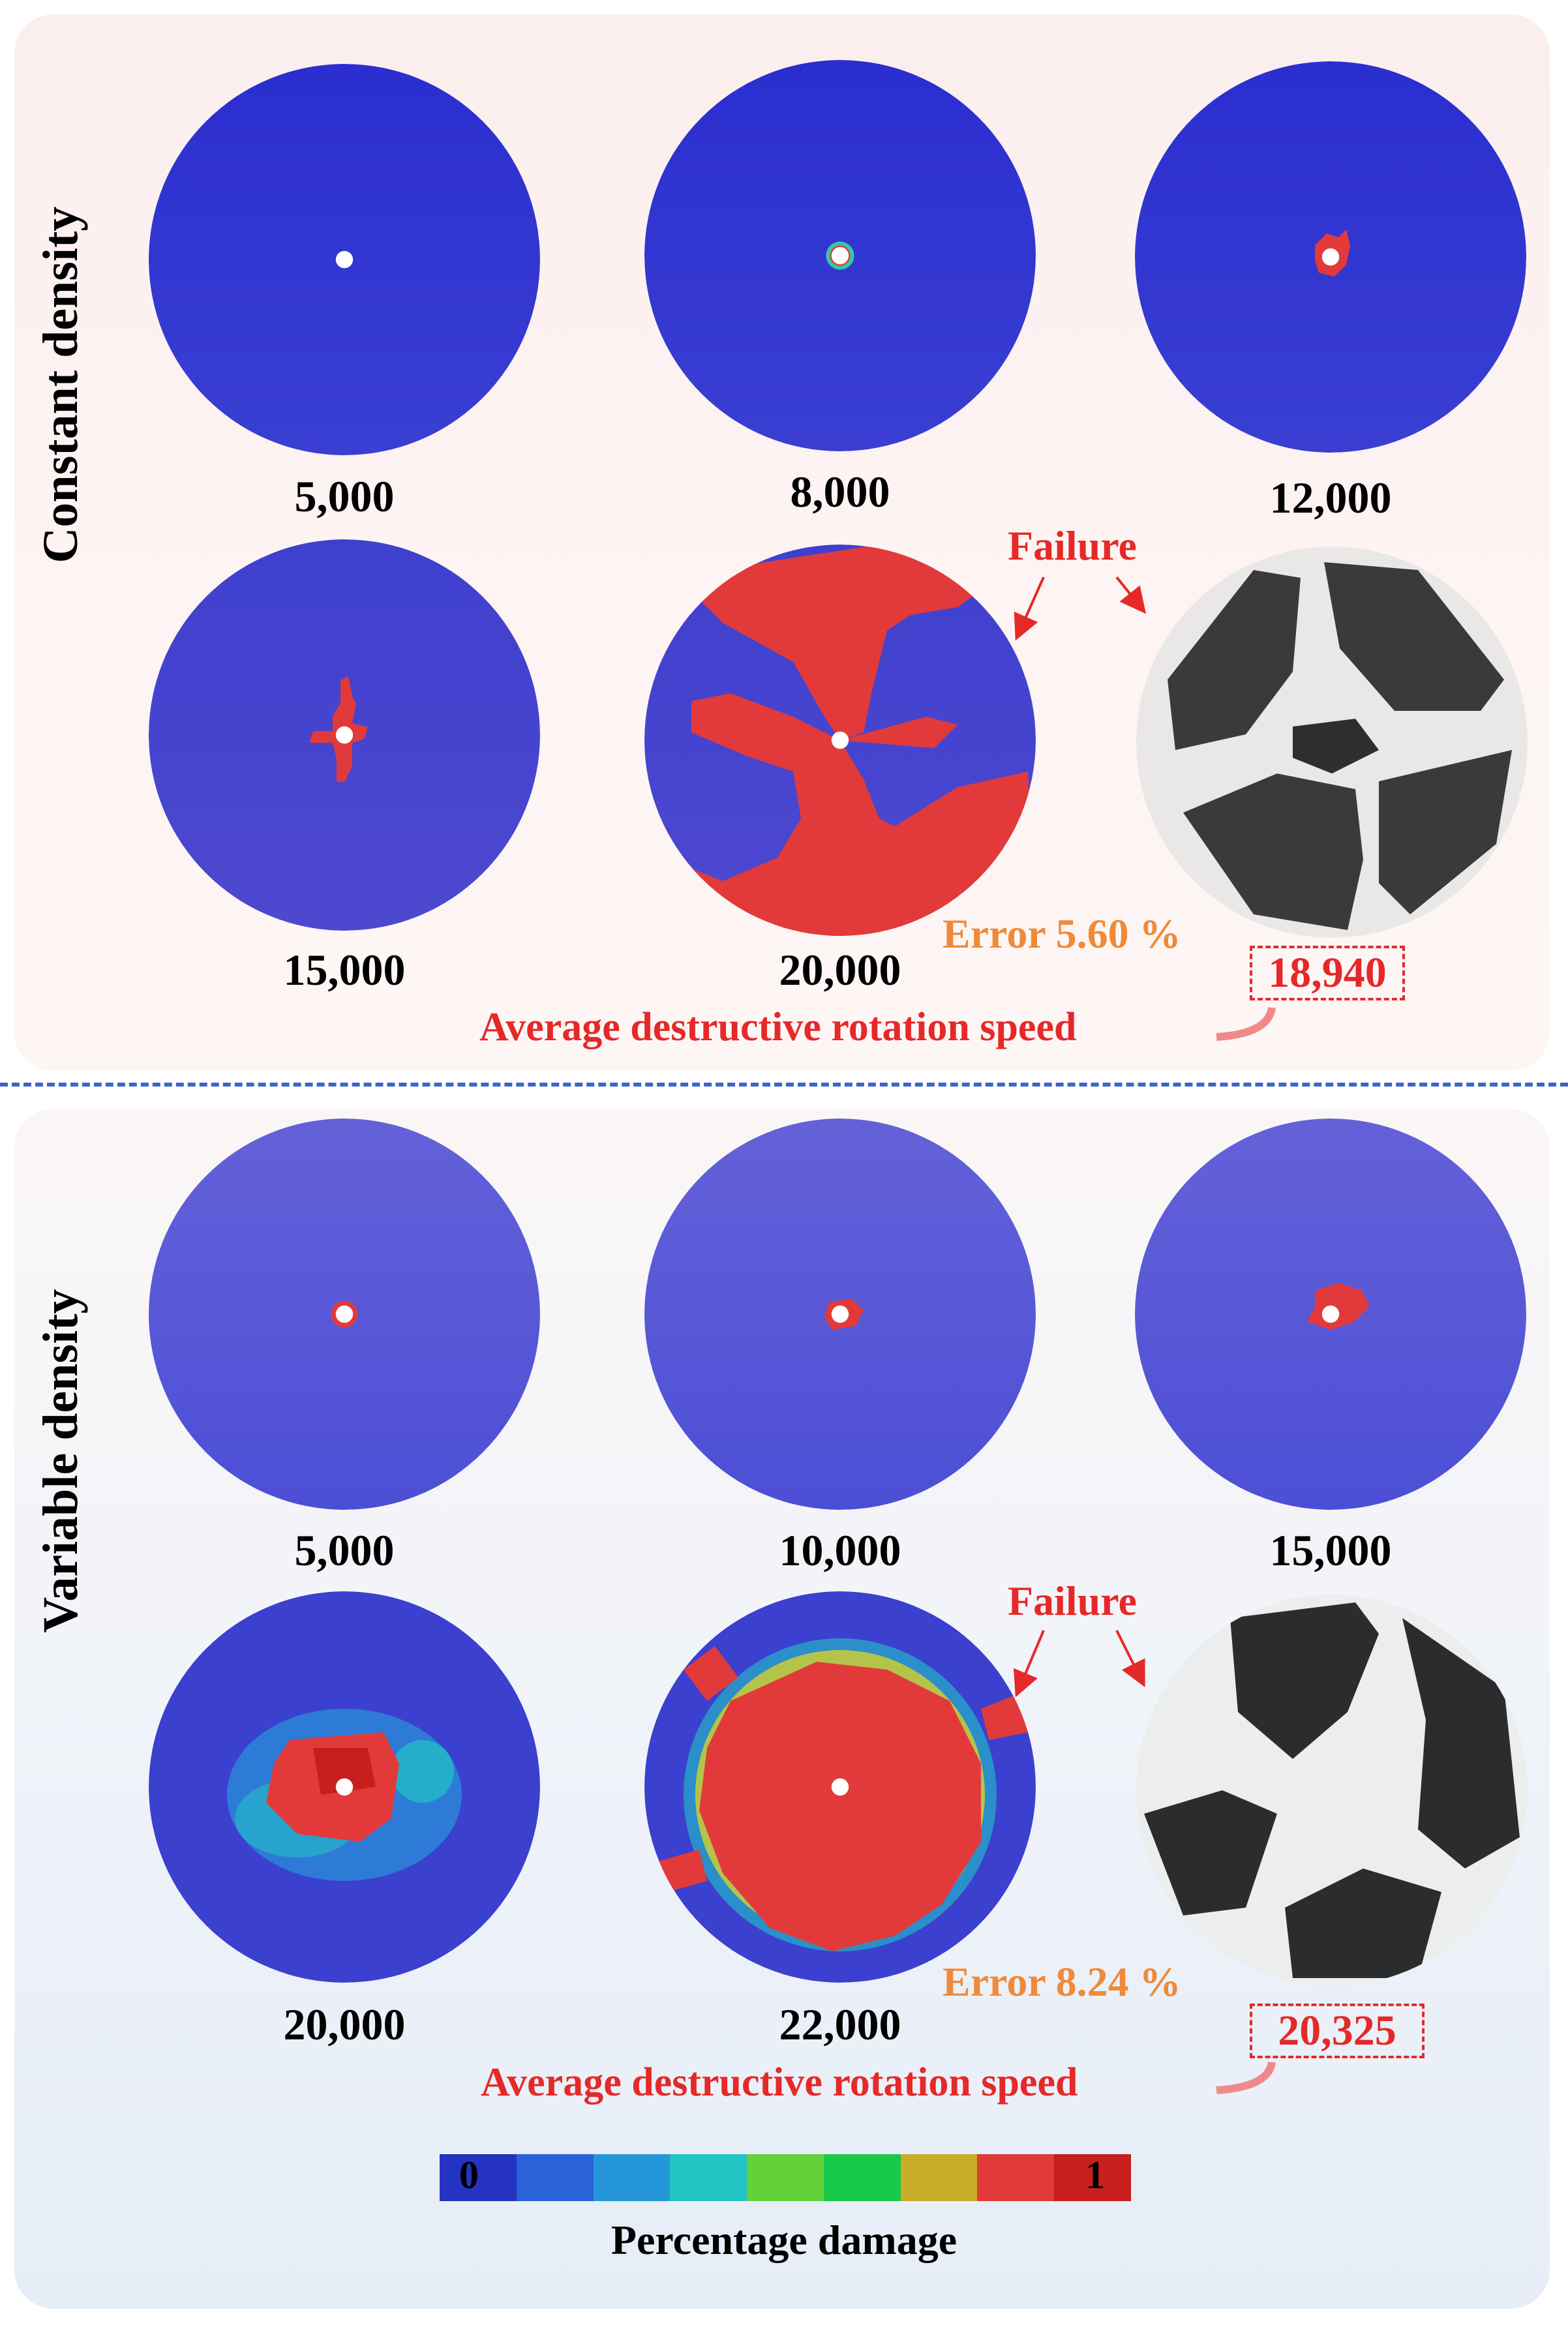 The height and width of the screenshot is (2327, 1568). What do you see at coordinates (840, 492) in the screenshot?
I see `speed-label: 8,000` at bounding box center [840, 492].